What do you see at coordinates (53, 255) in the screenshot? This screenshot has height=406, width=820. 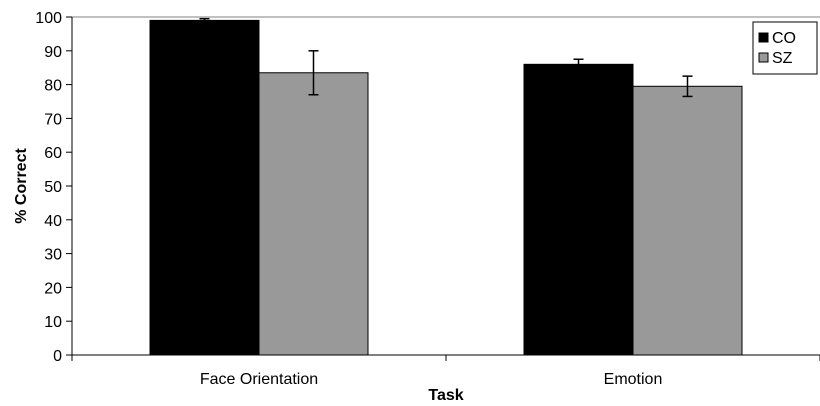 I see `y-tick-label: 30` at bounding box center [53, 255].